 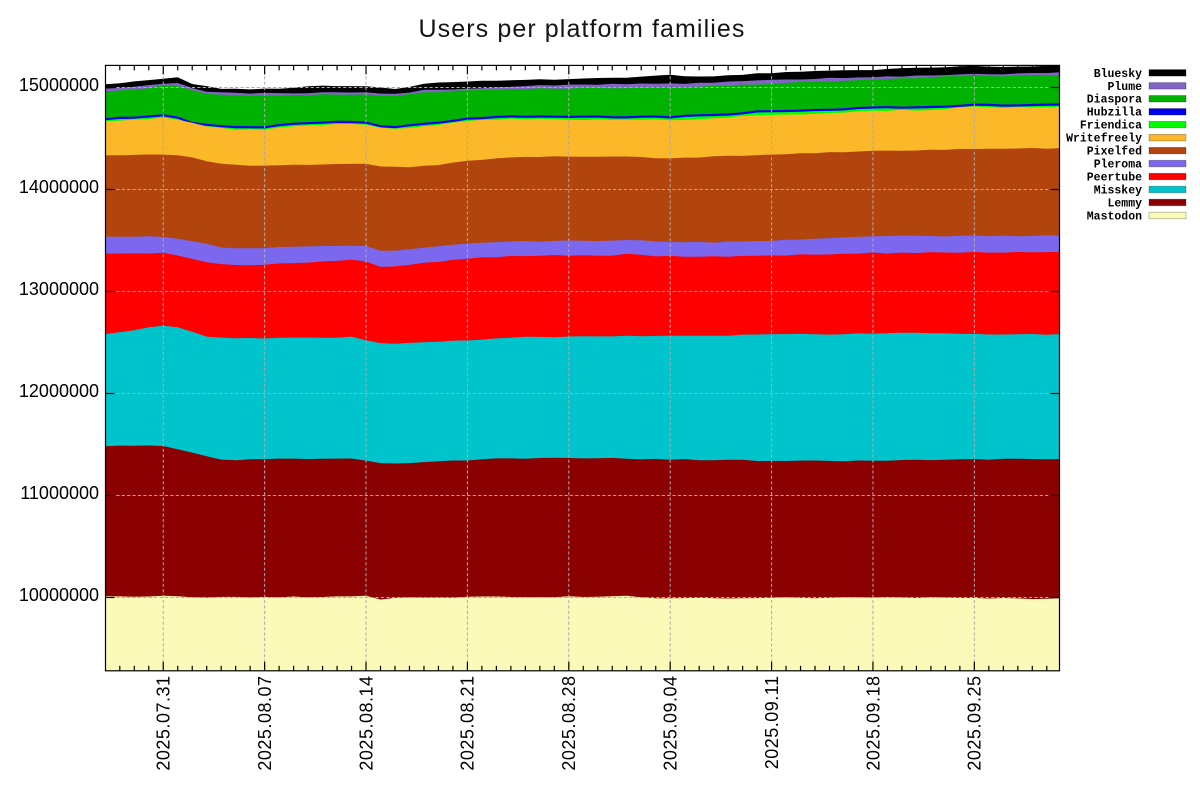 I want to click on svg-text: Writefreely, so click(x=1104, y=139).